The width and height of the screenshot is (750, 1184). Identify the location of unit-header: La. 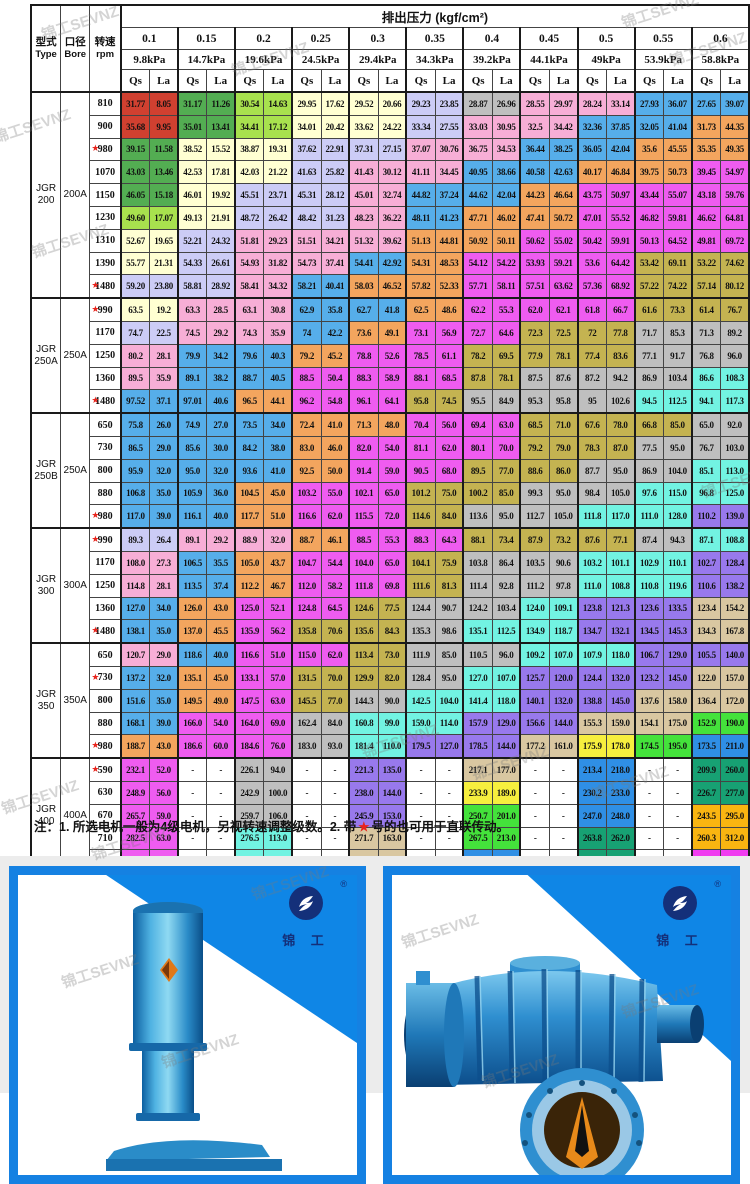
(506, 81).